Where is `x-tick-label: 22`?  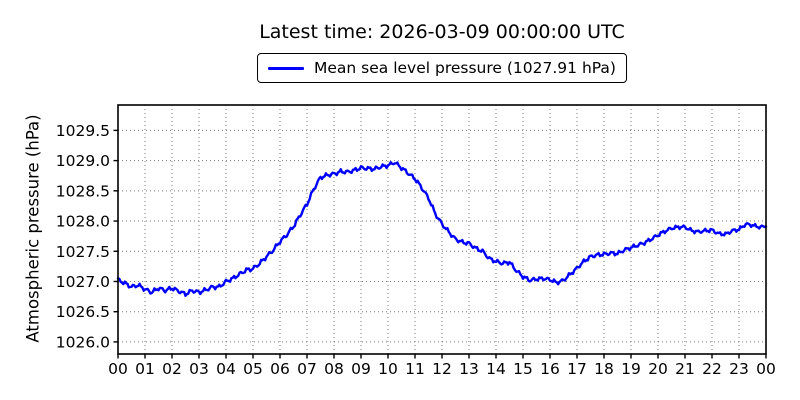
x-tick-label: 22 is located at coordinates (712, 369).